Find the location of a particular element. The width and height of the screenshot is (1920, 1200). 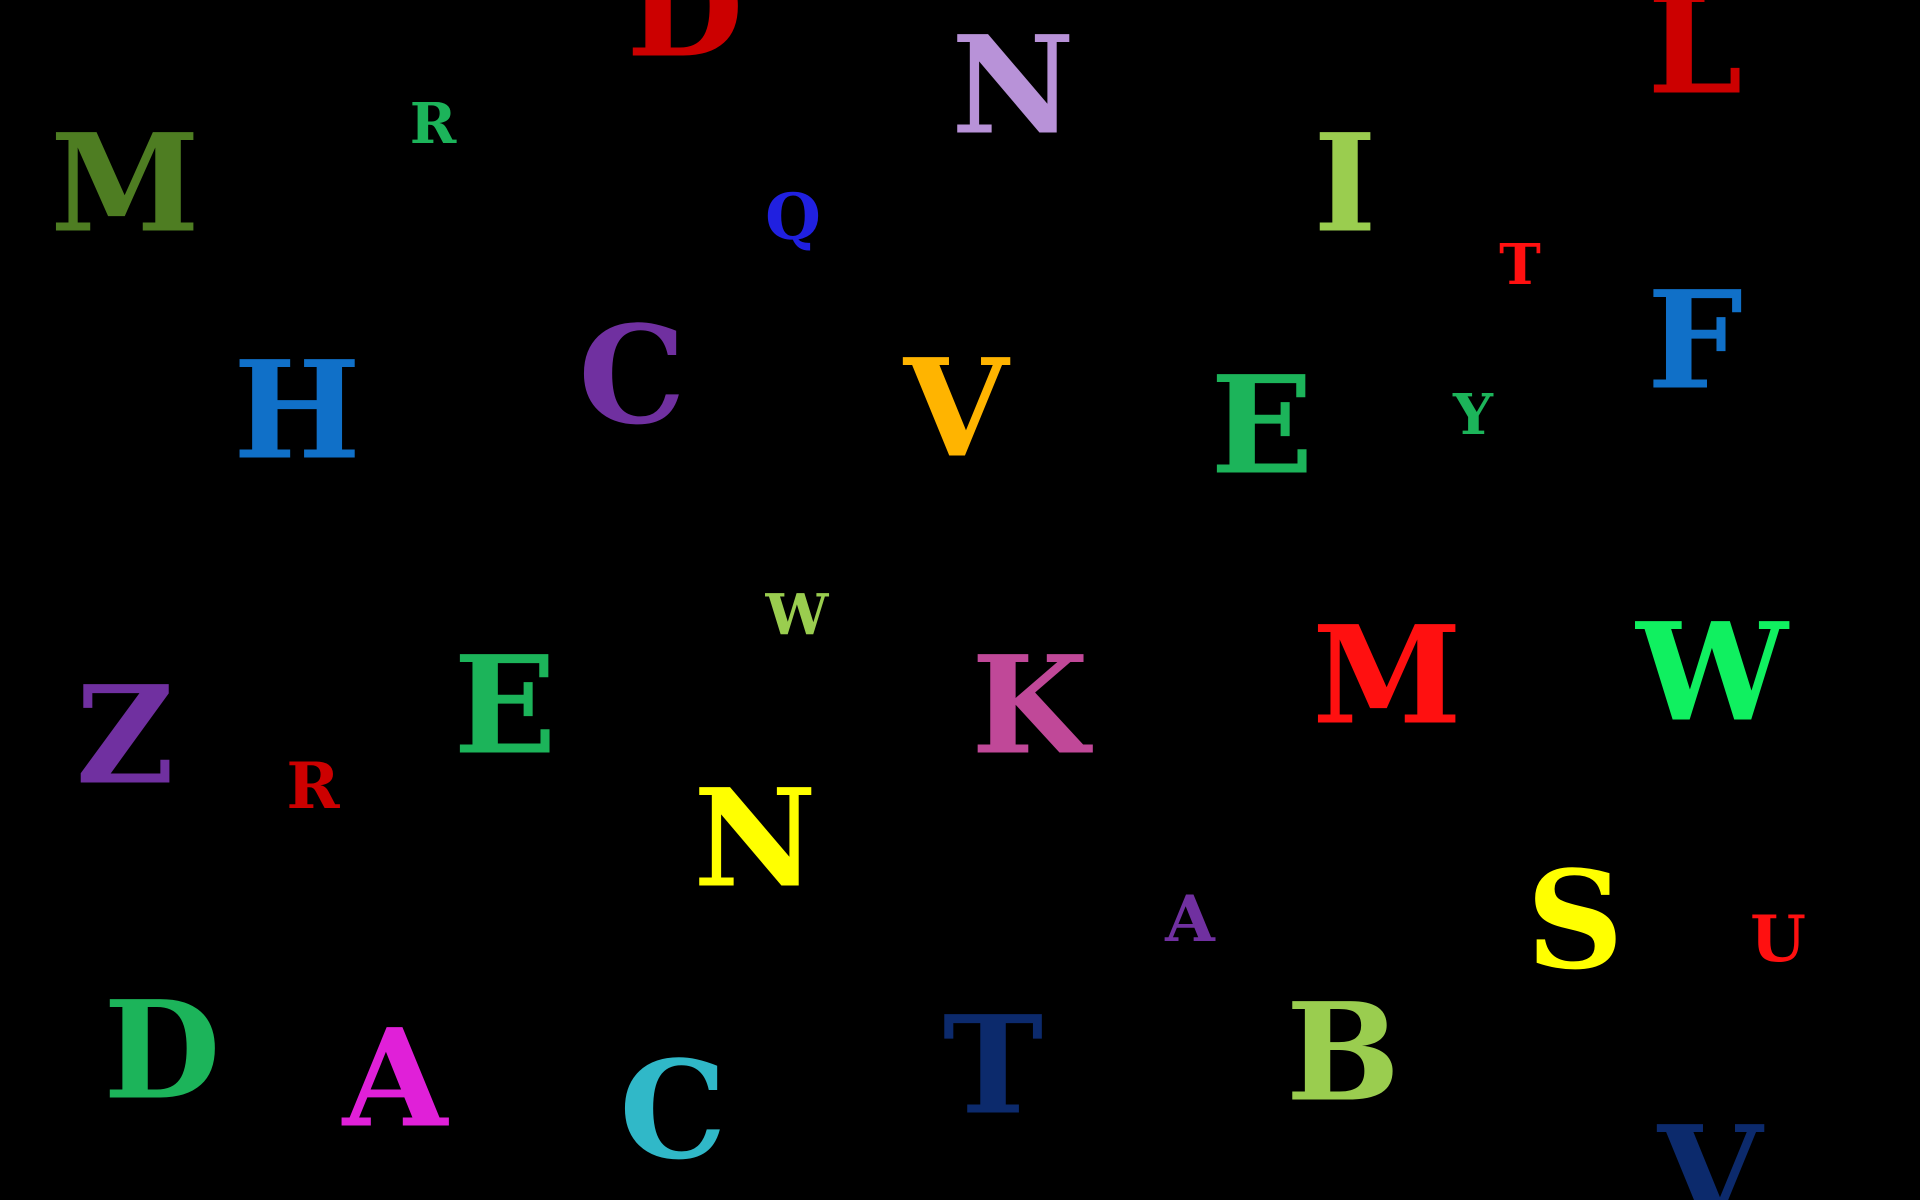

letter-d-top: D is located at coordinates (685, 44).